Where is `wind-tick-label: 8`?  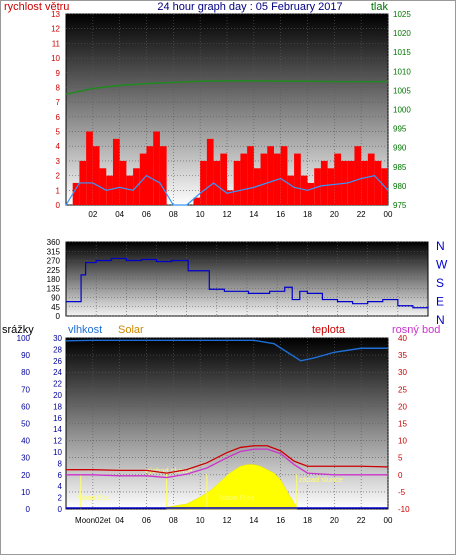
wind-tick-label: 8 is located at coordinates (58, 87).